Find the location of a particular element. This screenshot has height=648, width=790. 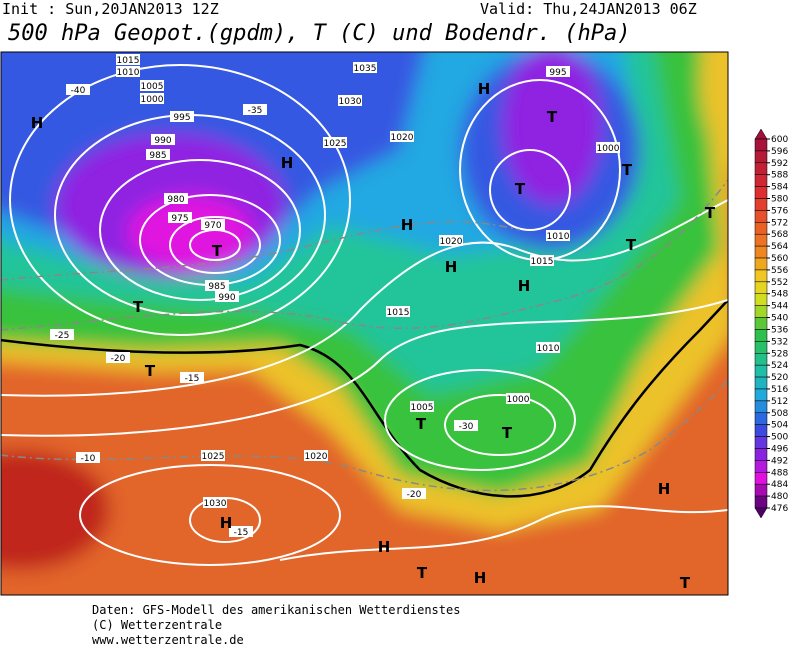

contour-label: -25 is located at coordinates (62, 336).